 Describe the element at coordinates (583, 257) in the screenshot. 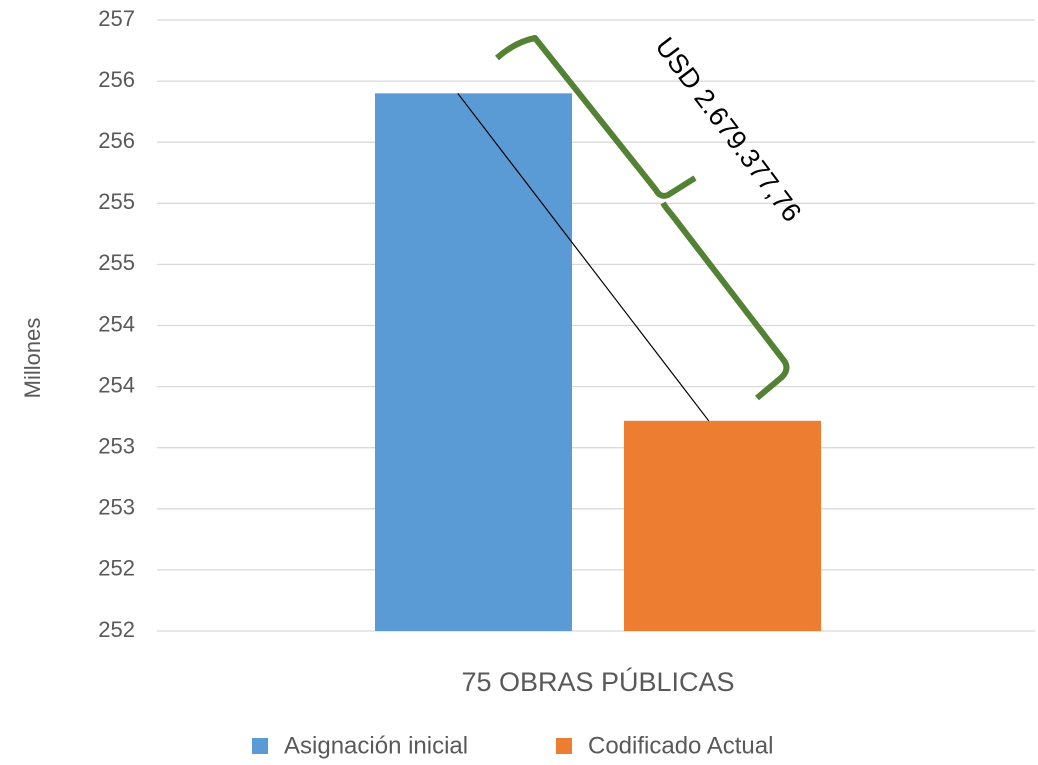

I see `connector-line` at that location.